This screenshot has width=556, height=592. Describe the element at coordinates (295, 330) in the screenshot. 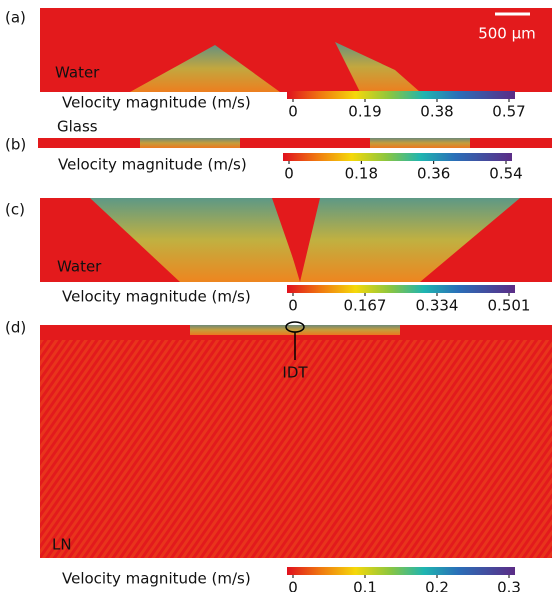

I see `idt-field` at that location.